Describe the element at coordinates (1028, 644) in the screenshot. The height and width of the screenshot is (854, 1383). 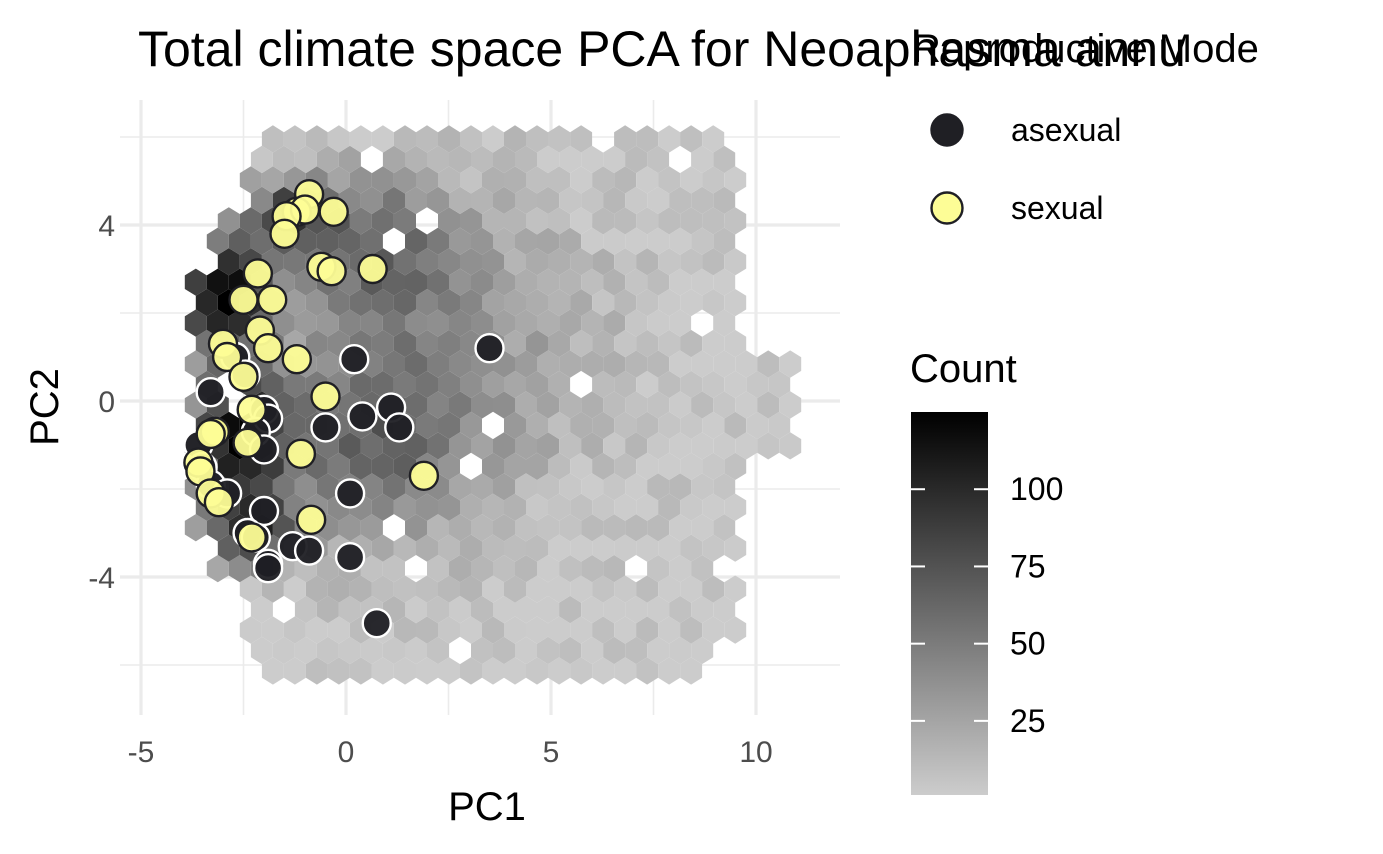
I see `colorbar-tick-label: 50` at that location.